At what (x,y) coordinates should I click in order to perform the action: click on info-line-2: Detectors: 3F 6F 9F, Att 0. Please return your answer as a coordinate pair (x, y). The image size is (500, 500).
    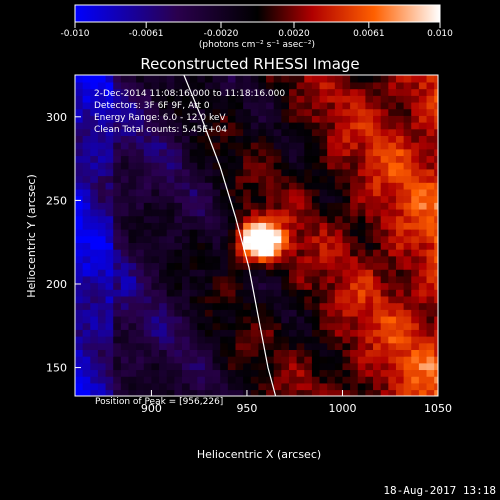
    Looking at the image, I should click on (152, 106).